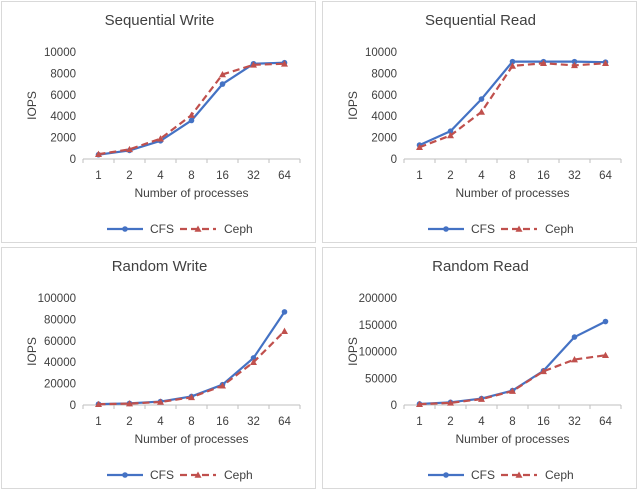 This screenshot has width=638, height=492. What do you see at coordinates (60, 363) in the screenshot?
I see `y-tick-label: 40000` at bounding box center [60, 363].